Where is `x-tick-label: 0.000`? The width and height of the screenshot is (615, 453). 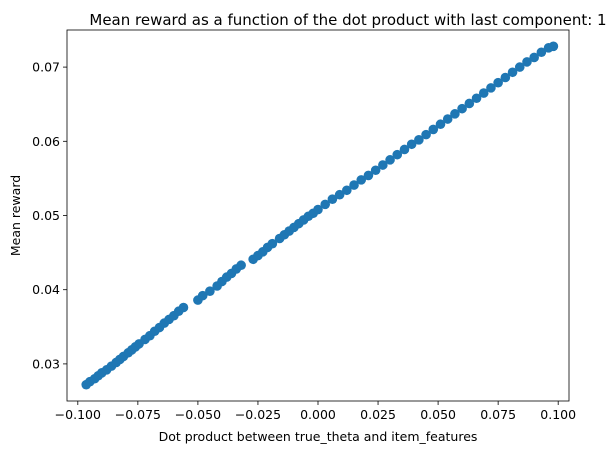
x-tick-label: 0.000 is located at coordinates (318, 414).